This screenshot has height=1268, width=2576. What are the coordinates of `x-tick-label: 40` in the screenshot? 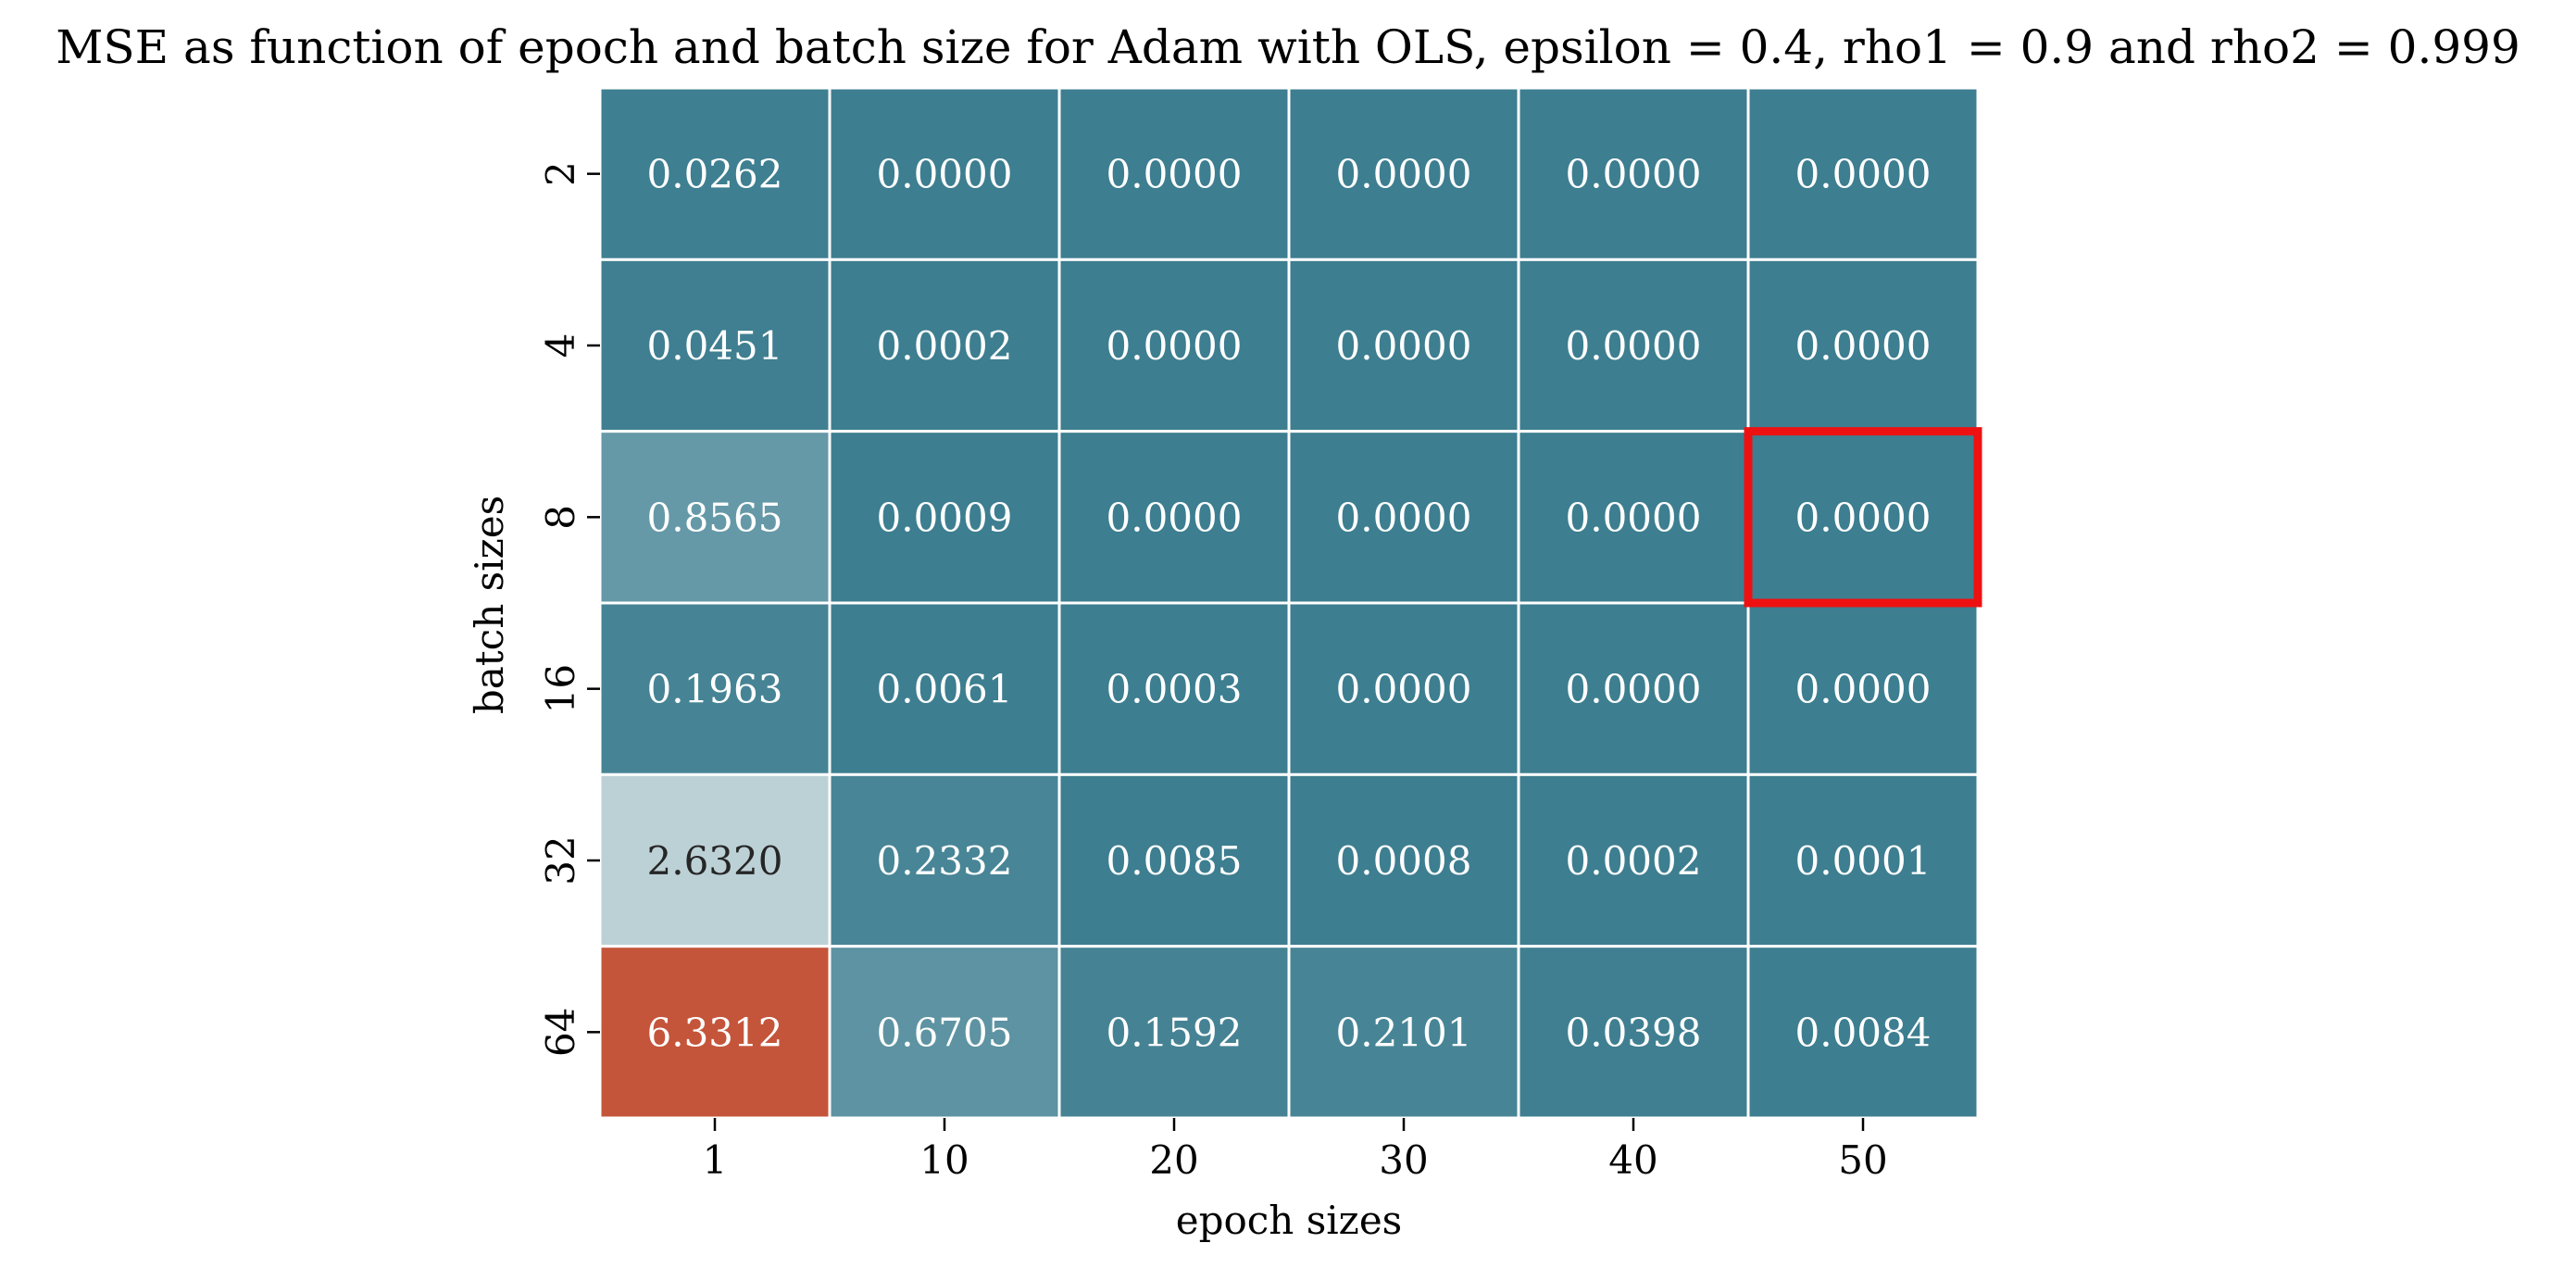 It's located at (1633, 1160).